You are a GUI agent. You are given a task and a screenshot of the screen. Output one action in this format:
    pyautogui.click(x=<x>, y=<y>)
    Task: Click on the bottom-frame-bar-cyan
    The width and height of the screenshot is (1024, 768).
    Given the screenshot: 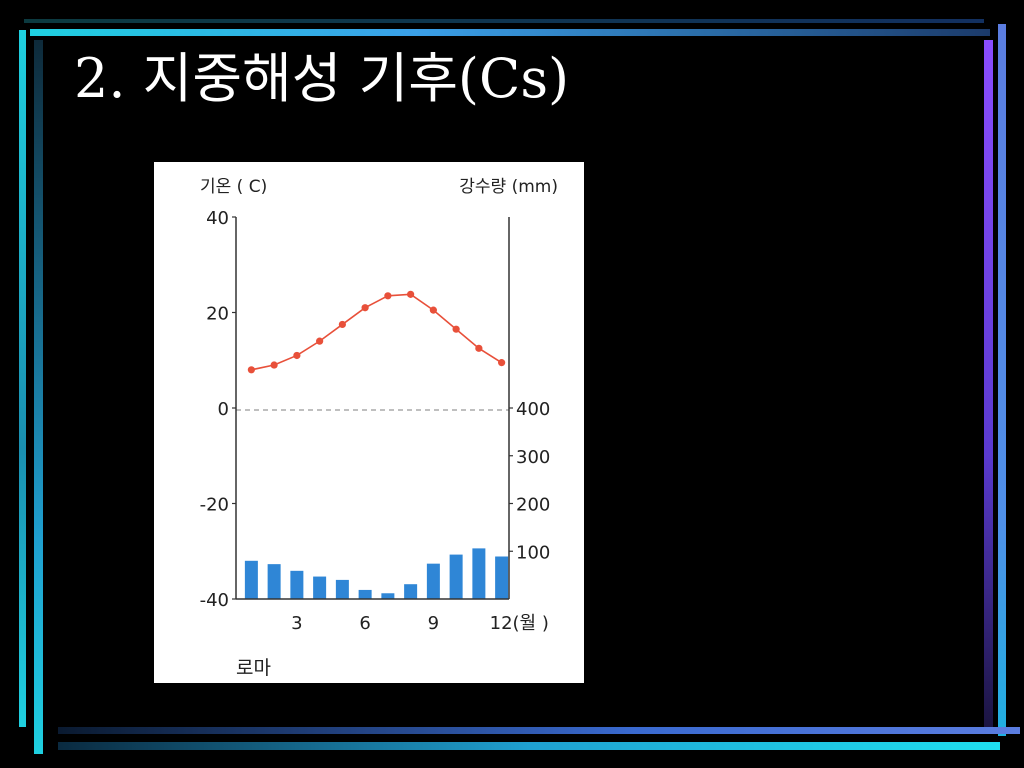 What is the action you would take?
    pyautogui.click(x=529, y=746)
    